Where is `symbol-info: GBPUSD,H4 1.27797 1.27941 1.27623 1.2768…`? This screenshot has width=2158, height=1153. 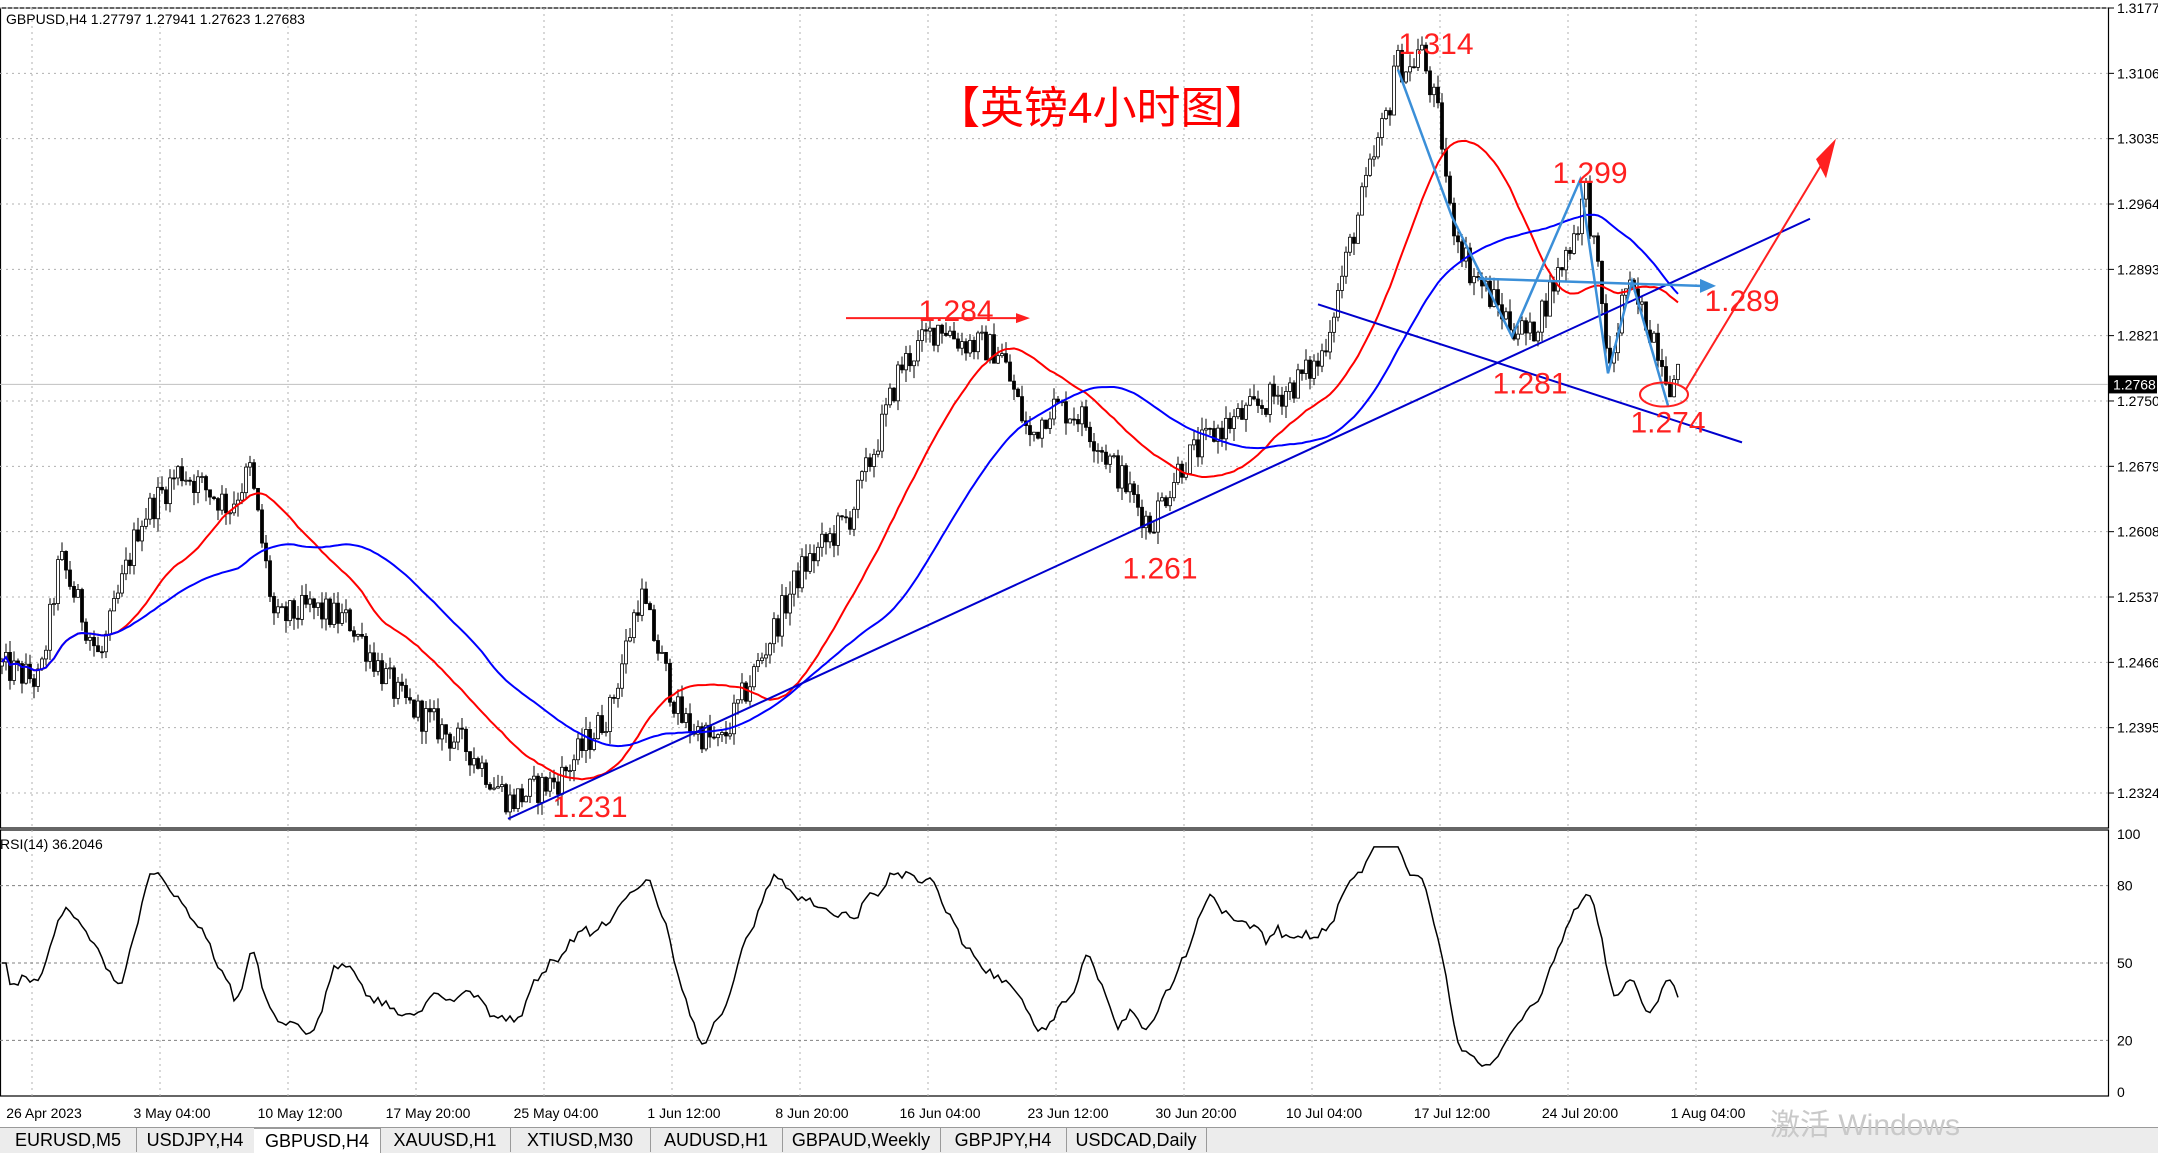
symbol-info: GBPUSD,H4 1.27797 1.27941 1.27623 1.2768… is located at coordinates (155, 19).